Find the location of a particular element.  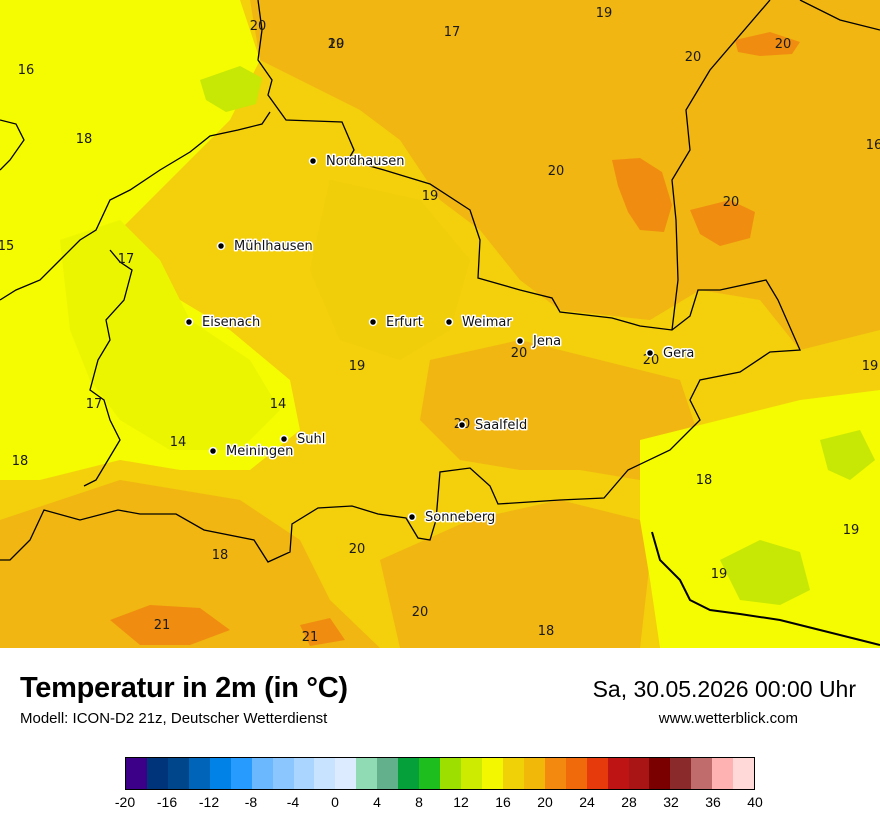

city-label: Weimar is located at coordinates (487, 322).